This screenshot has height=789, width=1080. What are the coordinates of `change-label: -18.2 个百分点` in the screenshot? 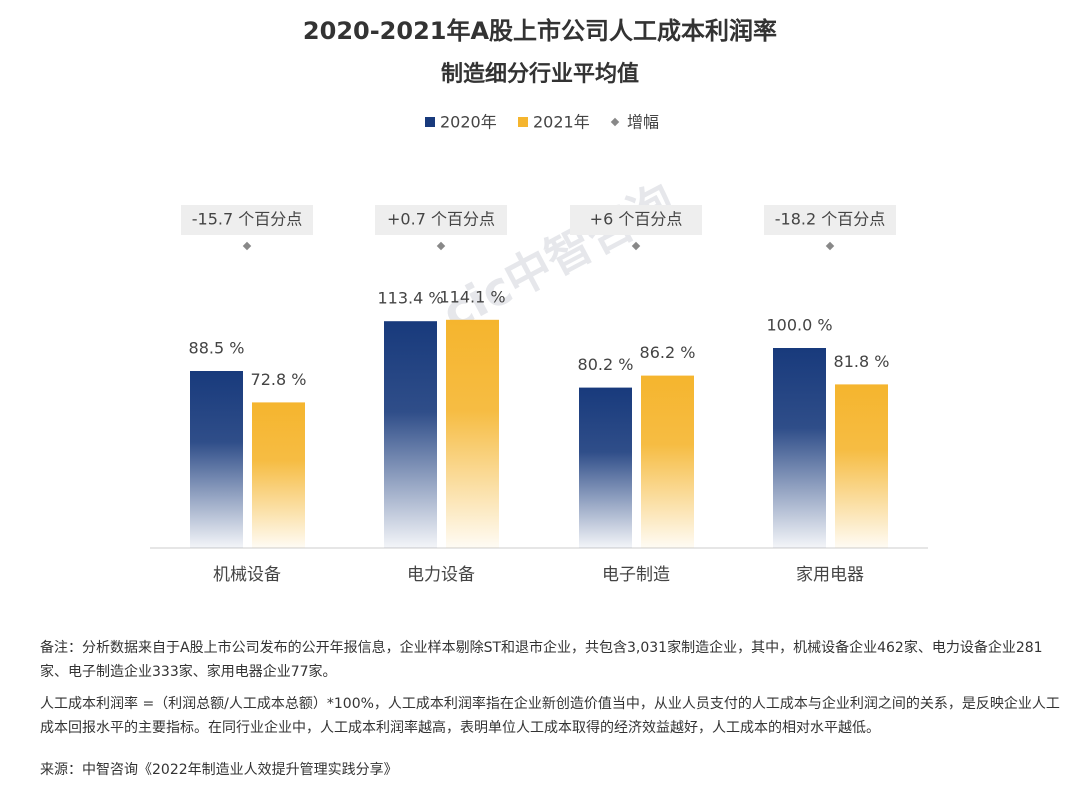 It's located at (830, 219).